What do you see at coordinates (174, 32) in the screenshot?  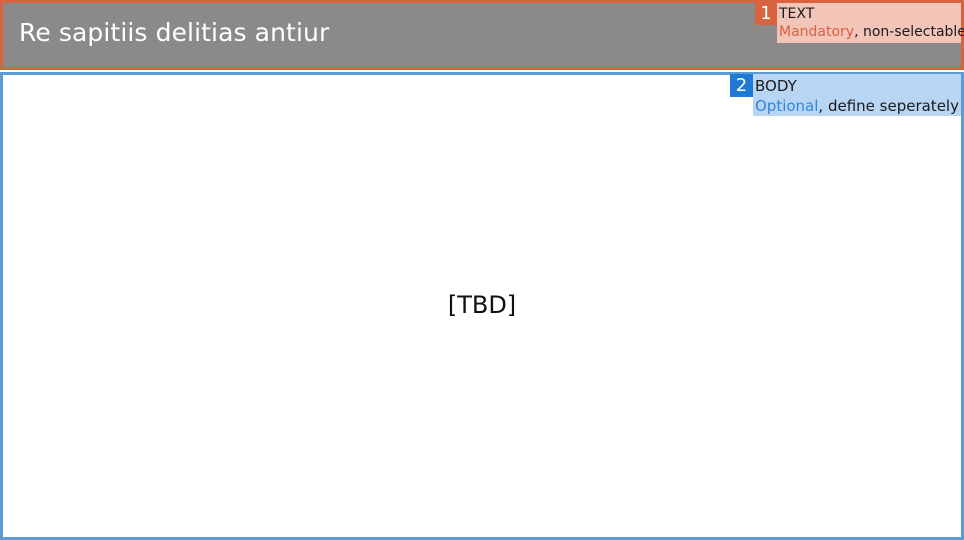 I see `page-title: Re sapitiis delitias antiur` at bounding box center [174, 32].